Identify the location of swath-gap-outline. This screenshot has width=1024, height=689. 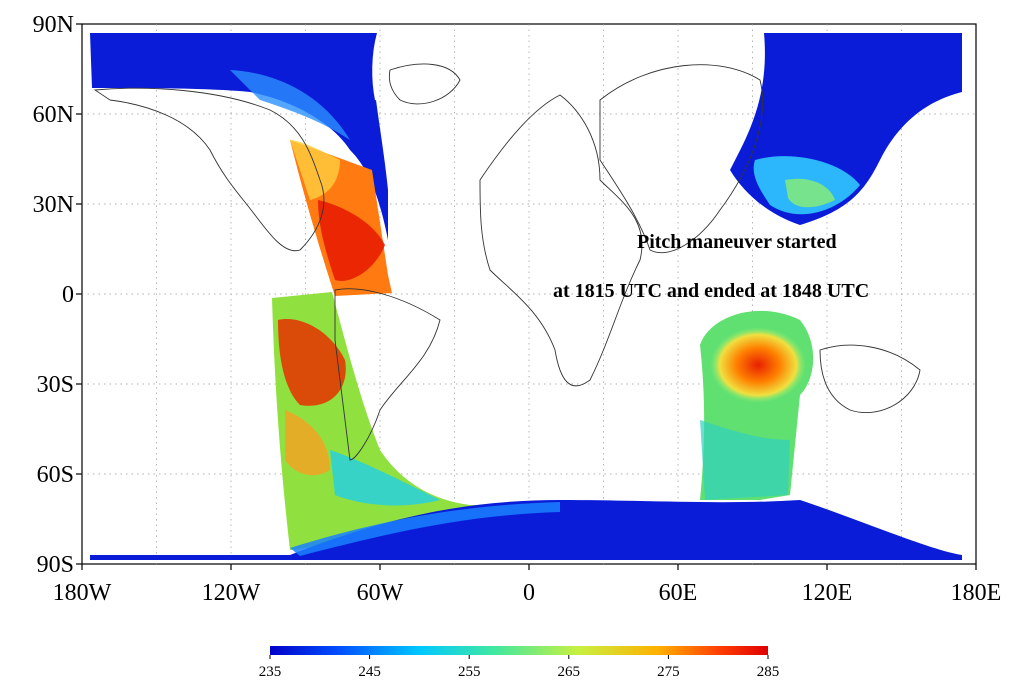
(375, 66).